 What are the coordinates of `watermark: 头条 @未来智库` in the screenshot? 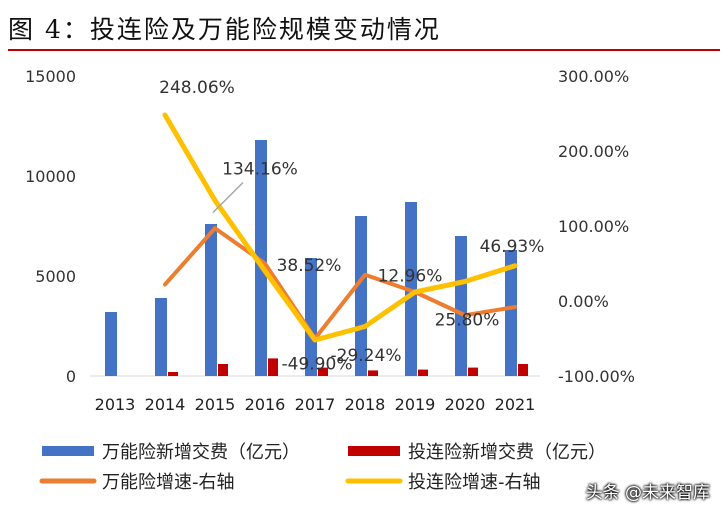 It's located at (647, 493).